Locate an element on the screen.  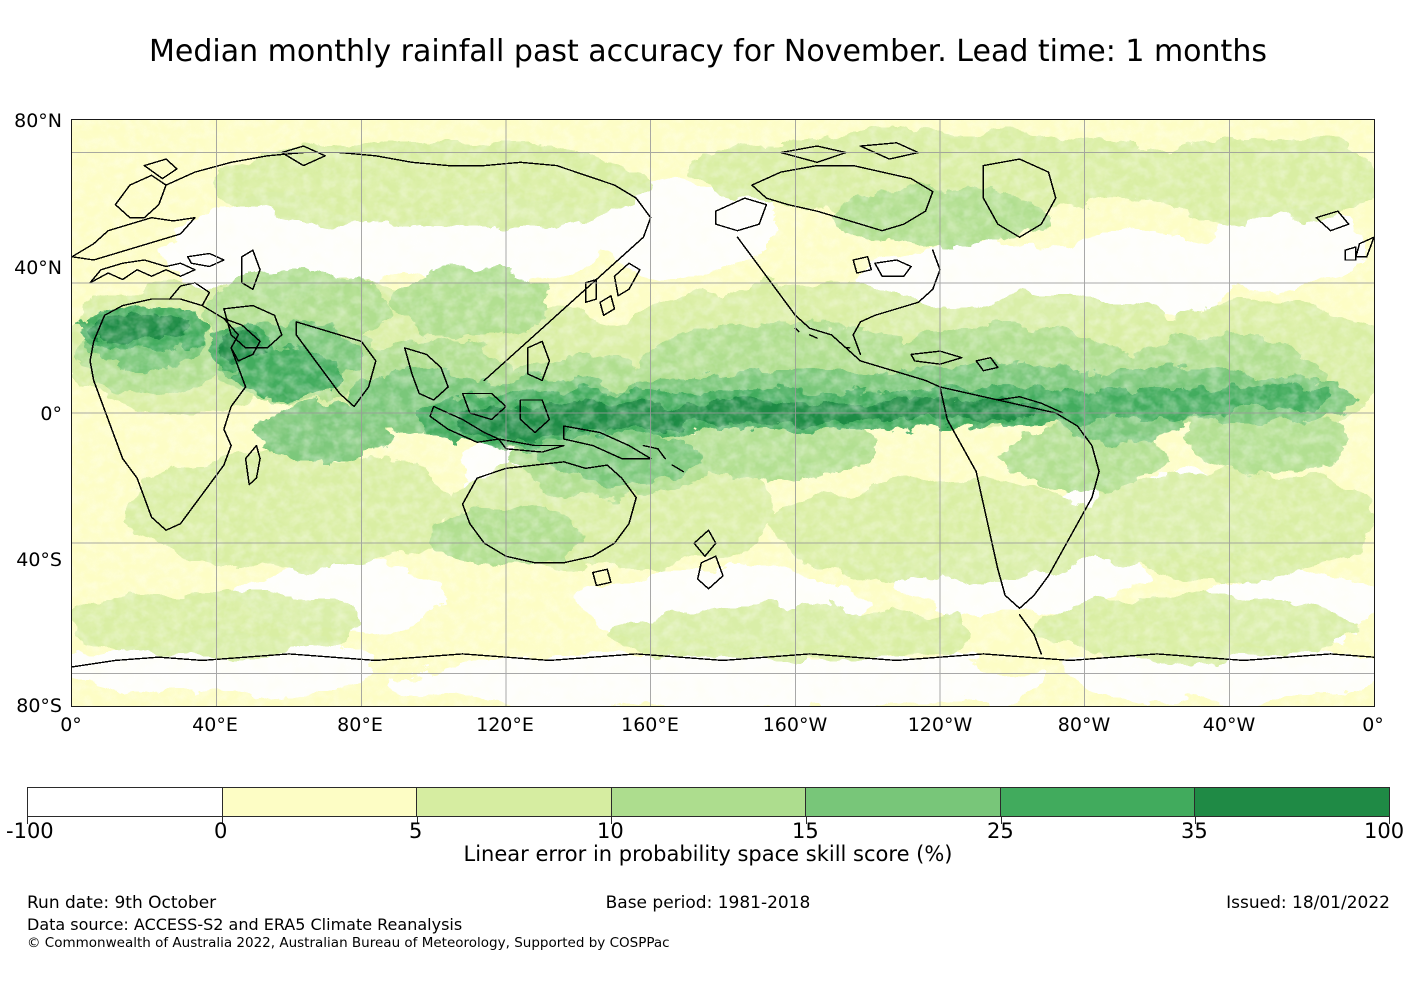
x-tick-label-160w: 160°W is located at coordinates (795, 725).